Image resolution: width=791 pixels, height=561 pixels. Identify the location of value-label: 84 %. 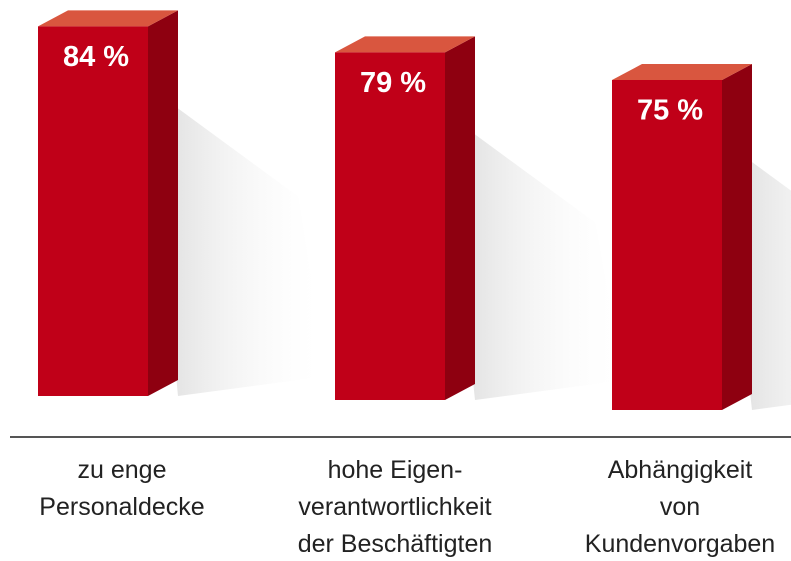
(96, 57).